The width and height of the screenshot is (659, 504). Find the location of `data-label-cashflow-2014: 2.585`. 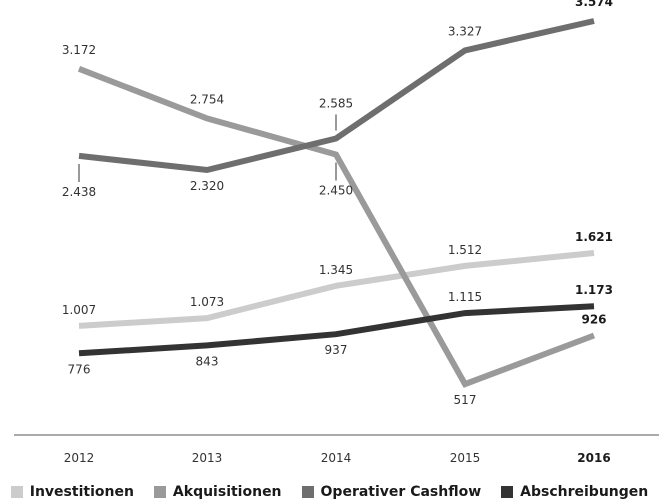

data-label-cashflow-2014: 2.585 is located at coordinates (336, 103).